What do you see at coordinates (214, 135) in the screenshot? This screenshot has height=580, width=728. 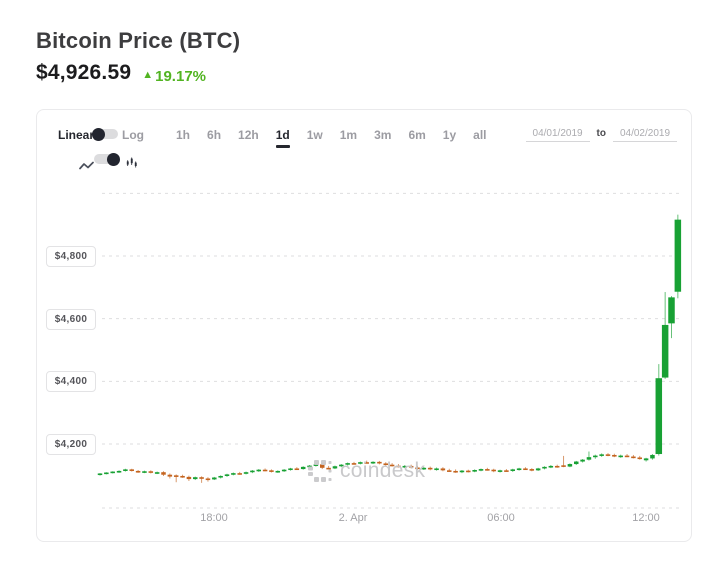 I see `range-button-6h: 6h` at bounding box center [214, 135].